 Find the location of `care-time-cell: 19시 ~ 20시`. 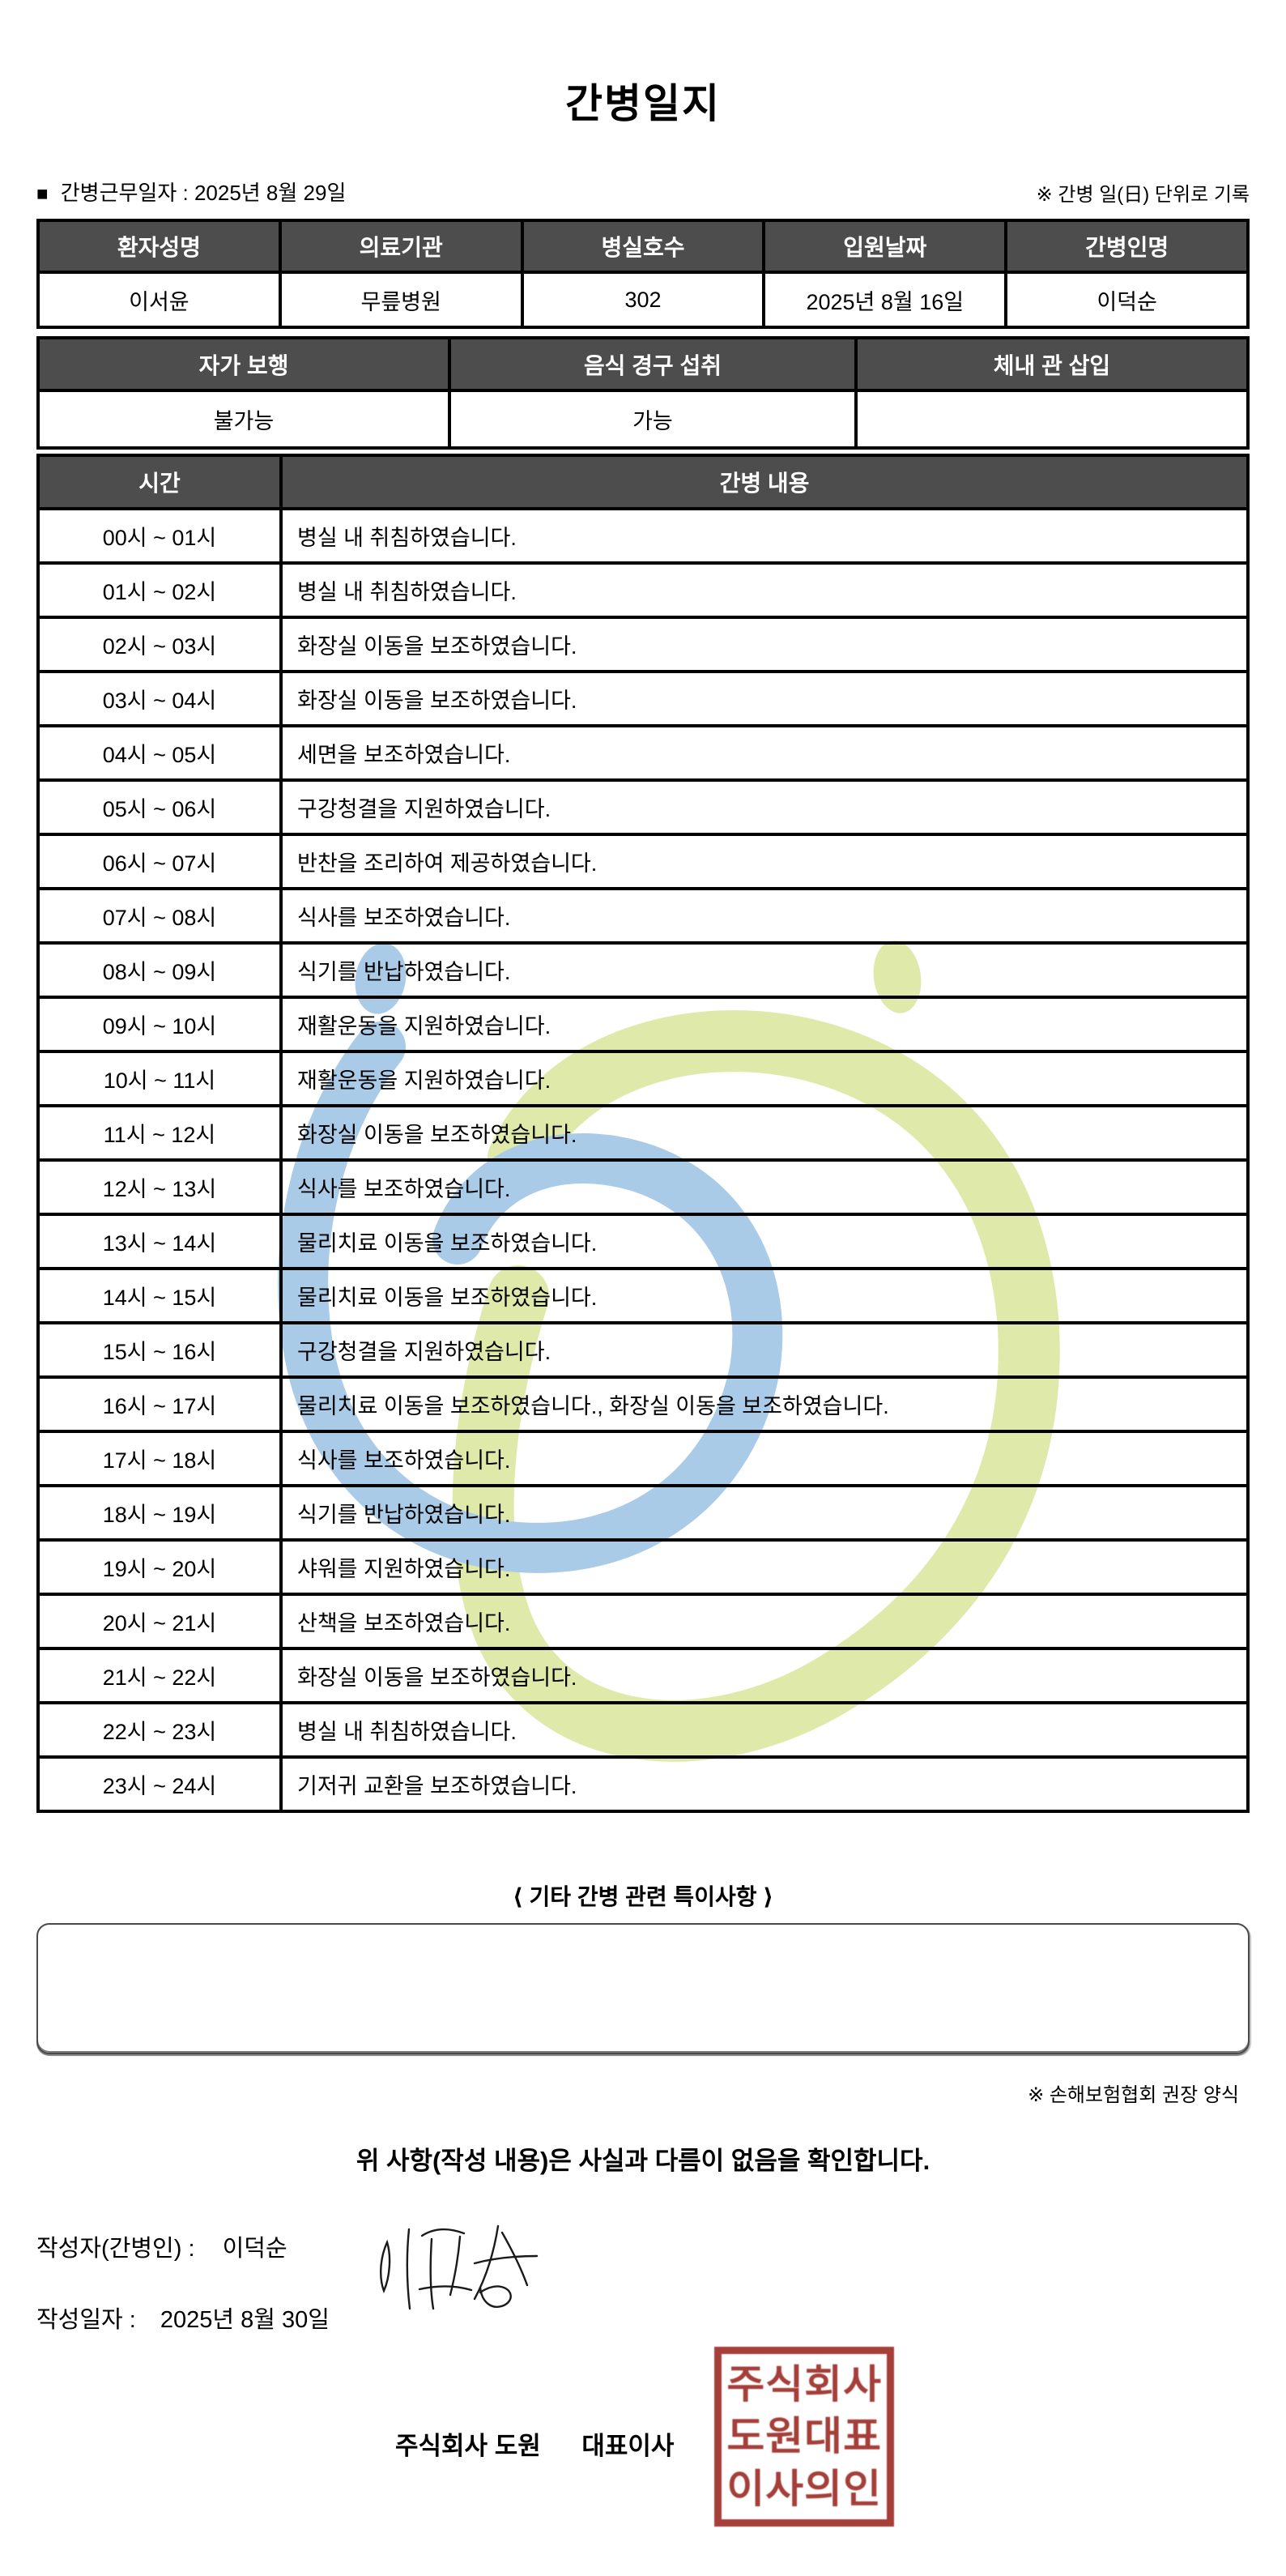

care-time-cell: 19시 ~ 20시 is located at coordinates (160, 1567).